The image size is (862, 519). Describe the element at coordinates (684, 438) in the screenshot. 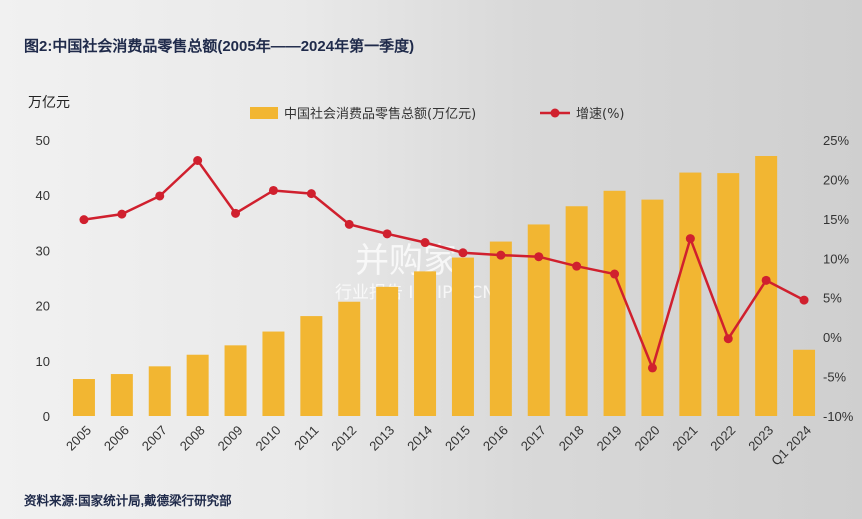

I see `x-tick-2021: 2021` at that location.